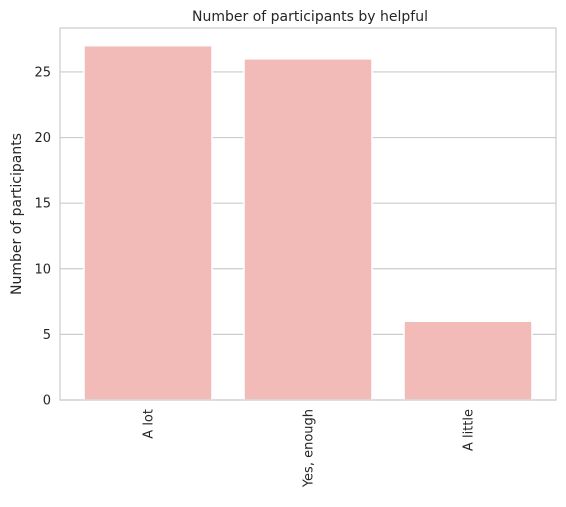  I want to click on bar, so click(468, 360).